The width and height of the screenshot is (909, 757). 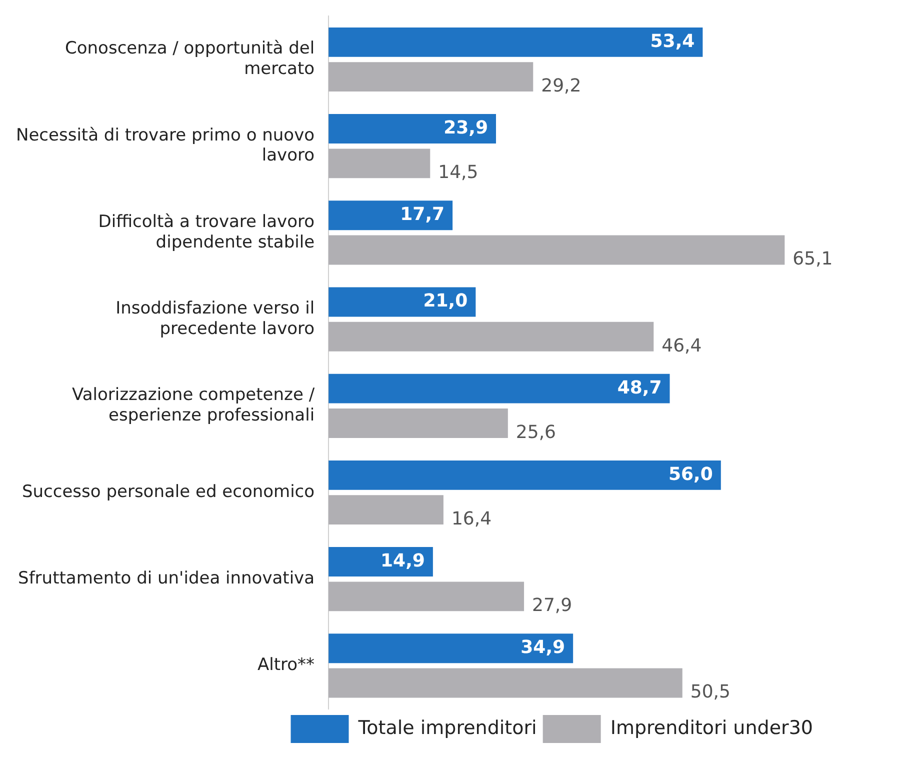 What do you see at coordinates (690, 474) in the screenshot?
I see `data-label: 56,0` at bounding box center [690, 474].